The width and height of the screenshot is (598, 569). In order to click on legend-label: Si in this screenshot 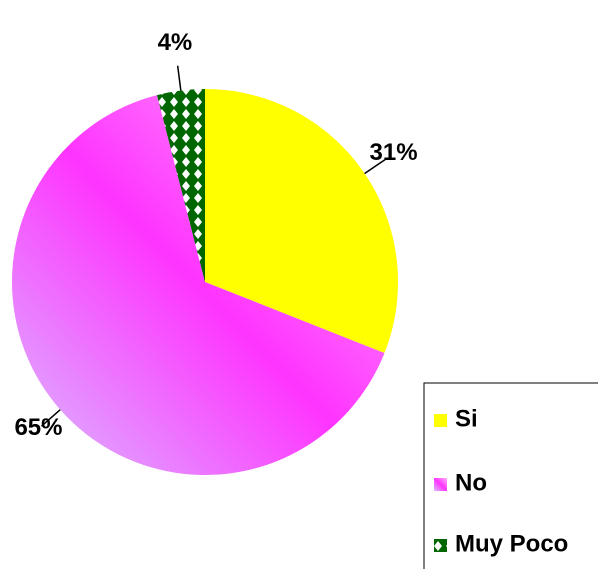, I will do `click(466, 418)`.